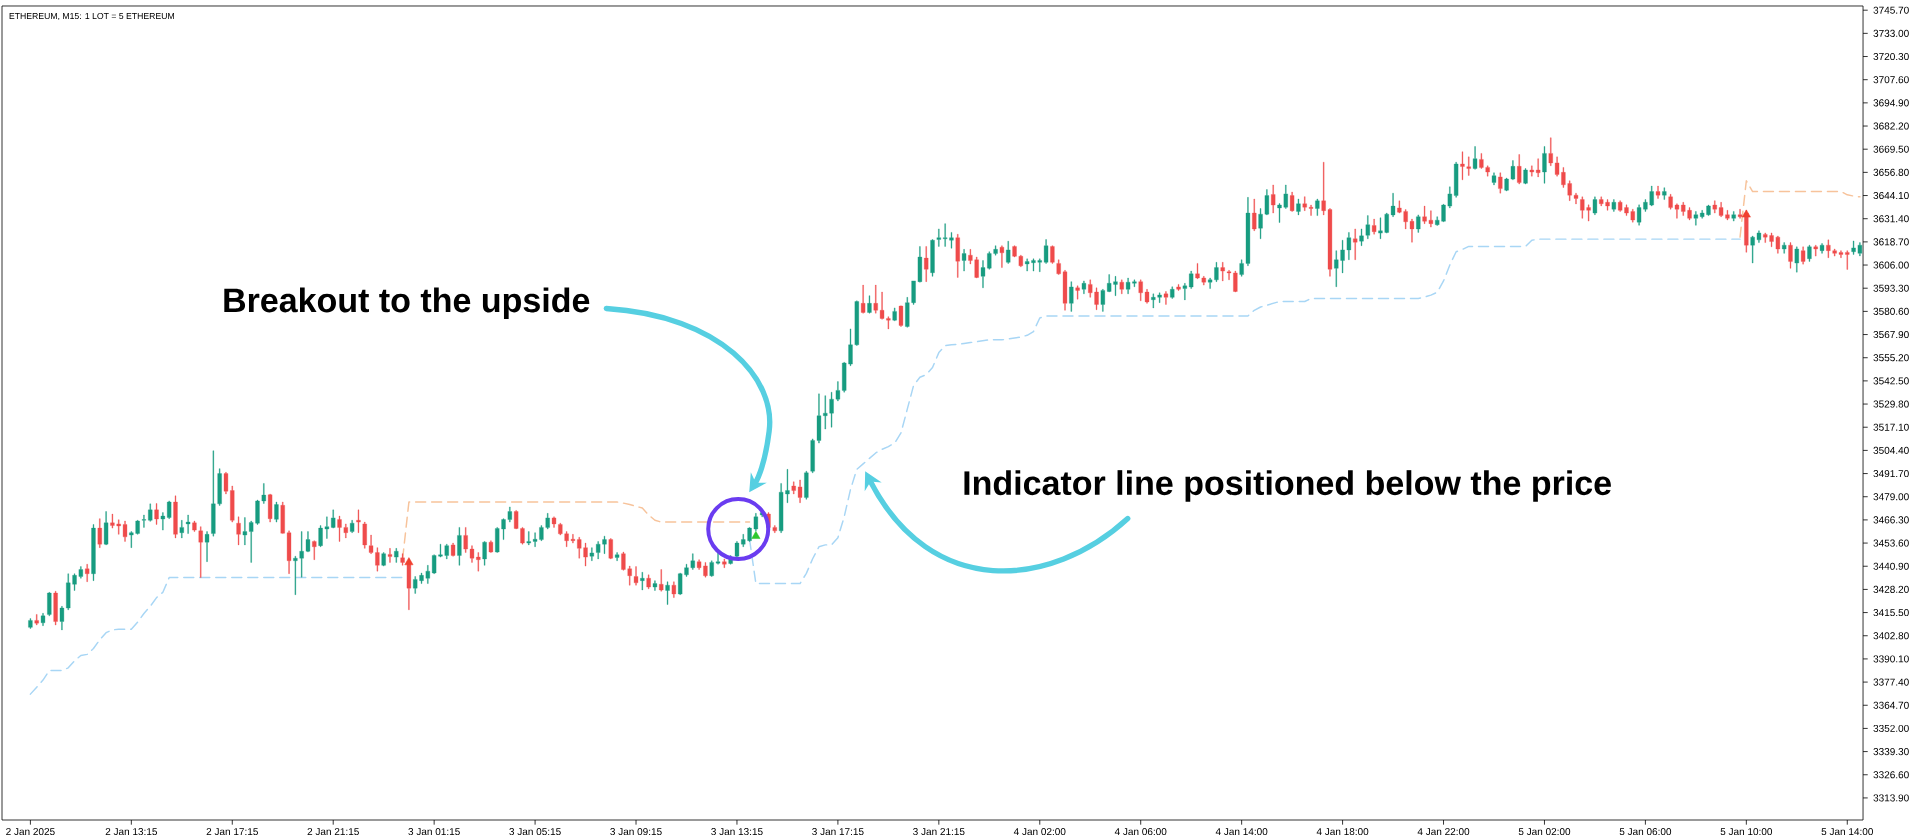 Image resolution: width=1920 pixels, height=840 pixels. I want to click on y-tick-label: 3377.40, so click(1891, 682).